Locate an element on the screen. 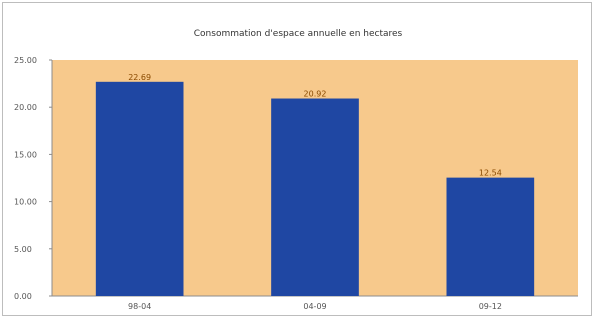 The height and width of the screenshot is (320, 596). x-axis-labels: 98-04 04-09 09-12 is located at coordinates (315, 306).